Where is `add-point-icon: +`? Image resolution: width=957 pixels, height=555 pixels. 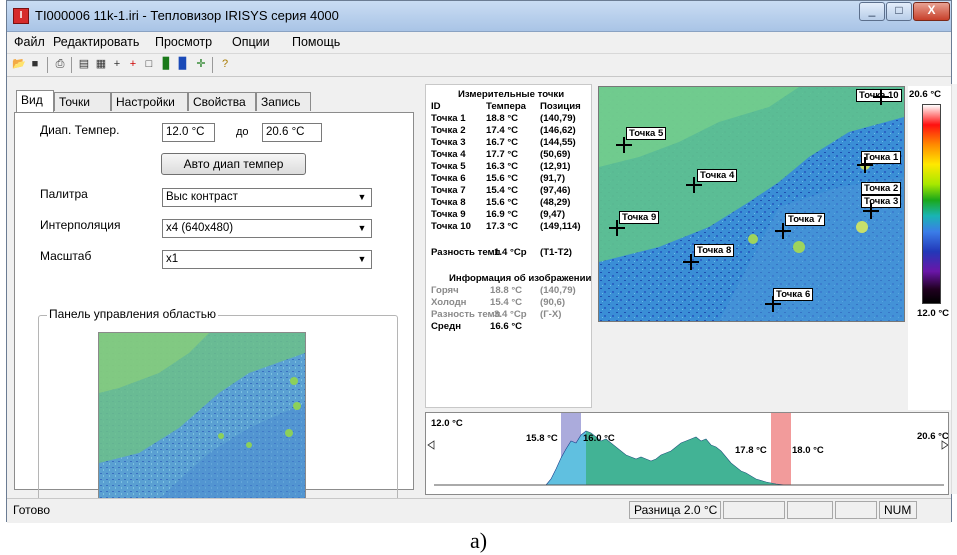
add-point-icon: + is located at coordinates (117, 64).